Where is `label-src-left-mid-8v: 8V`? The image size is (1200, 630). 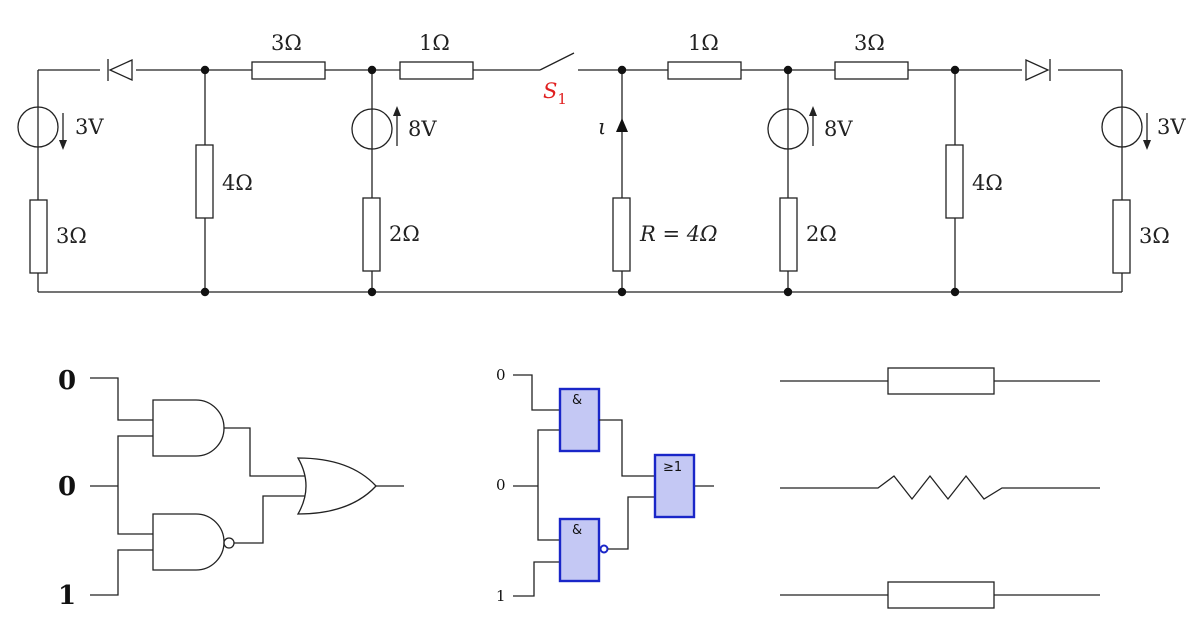 label-src-left-mid-8v: 8V is located at coordinates (422, 129).